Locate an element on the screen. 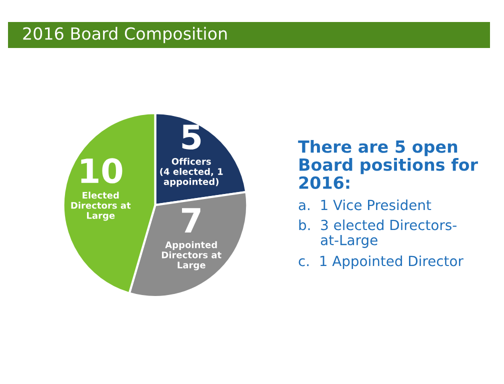 The width and height of the screenshot is (504, 384). text: a. 1 Vice President is located at coordinates (365, 205).